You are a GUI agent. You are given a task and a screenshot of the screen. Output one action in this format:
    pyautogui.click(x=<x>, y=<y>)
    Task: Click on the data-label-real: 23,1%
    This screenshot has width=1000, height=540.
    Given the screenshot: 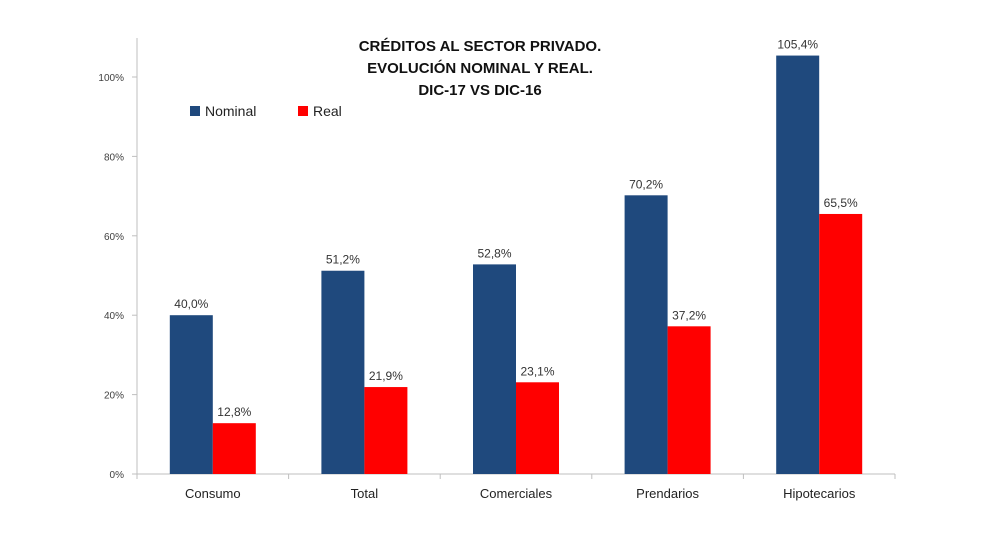 What is the action you would take?
    pyautogui.click(x=537, y=371)
    